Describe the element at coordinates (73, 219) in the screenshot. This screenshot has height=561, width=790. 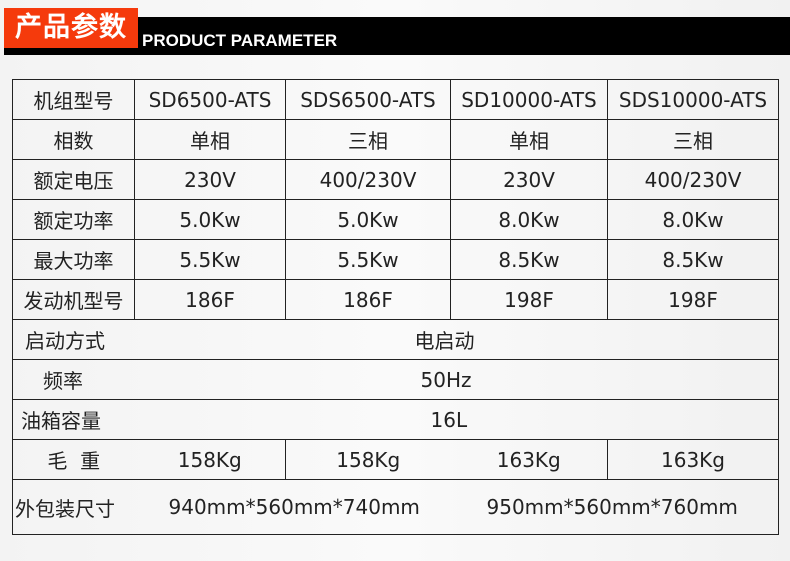
I see `row-label: 额定功率` at that location.